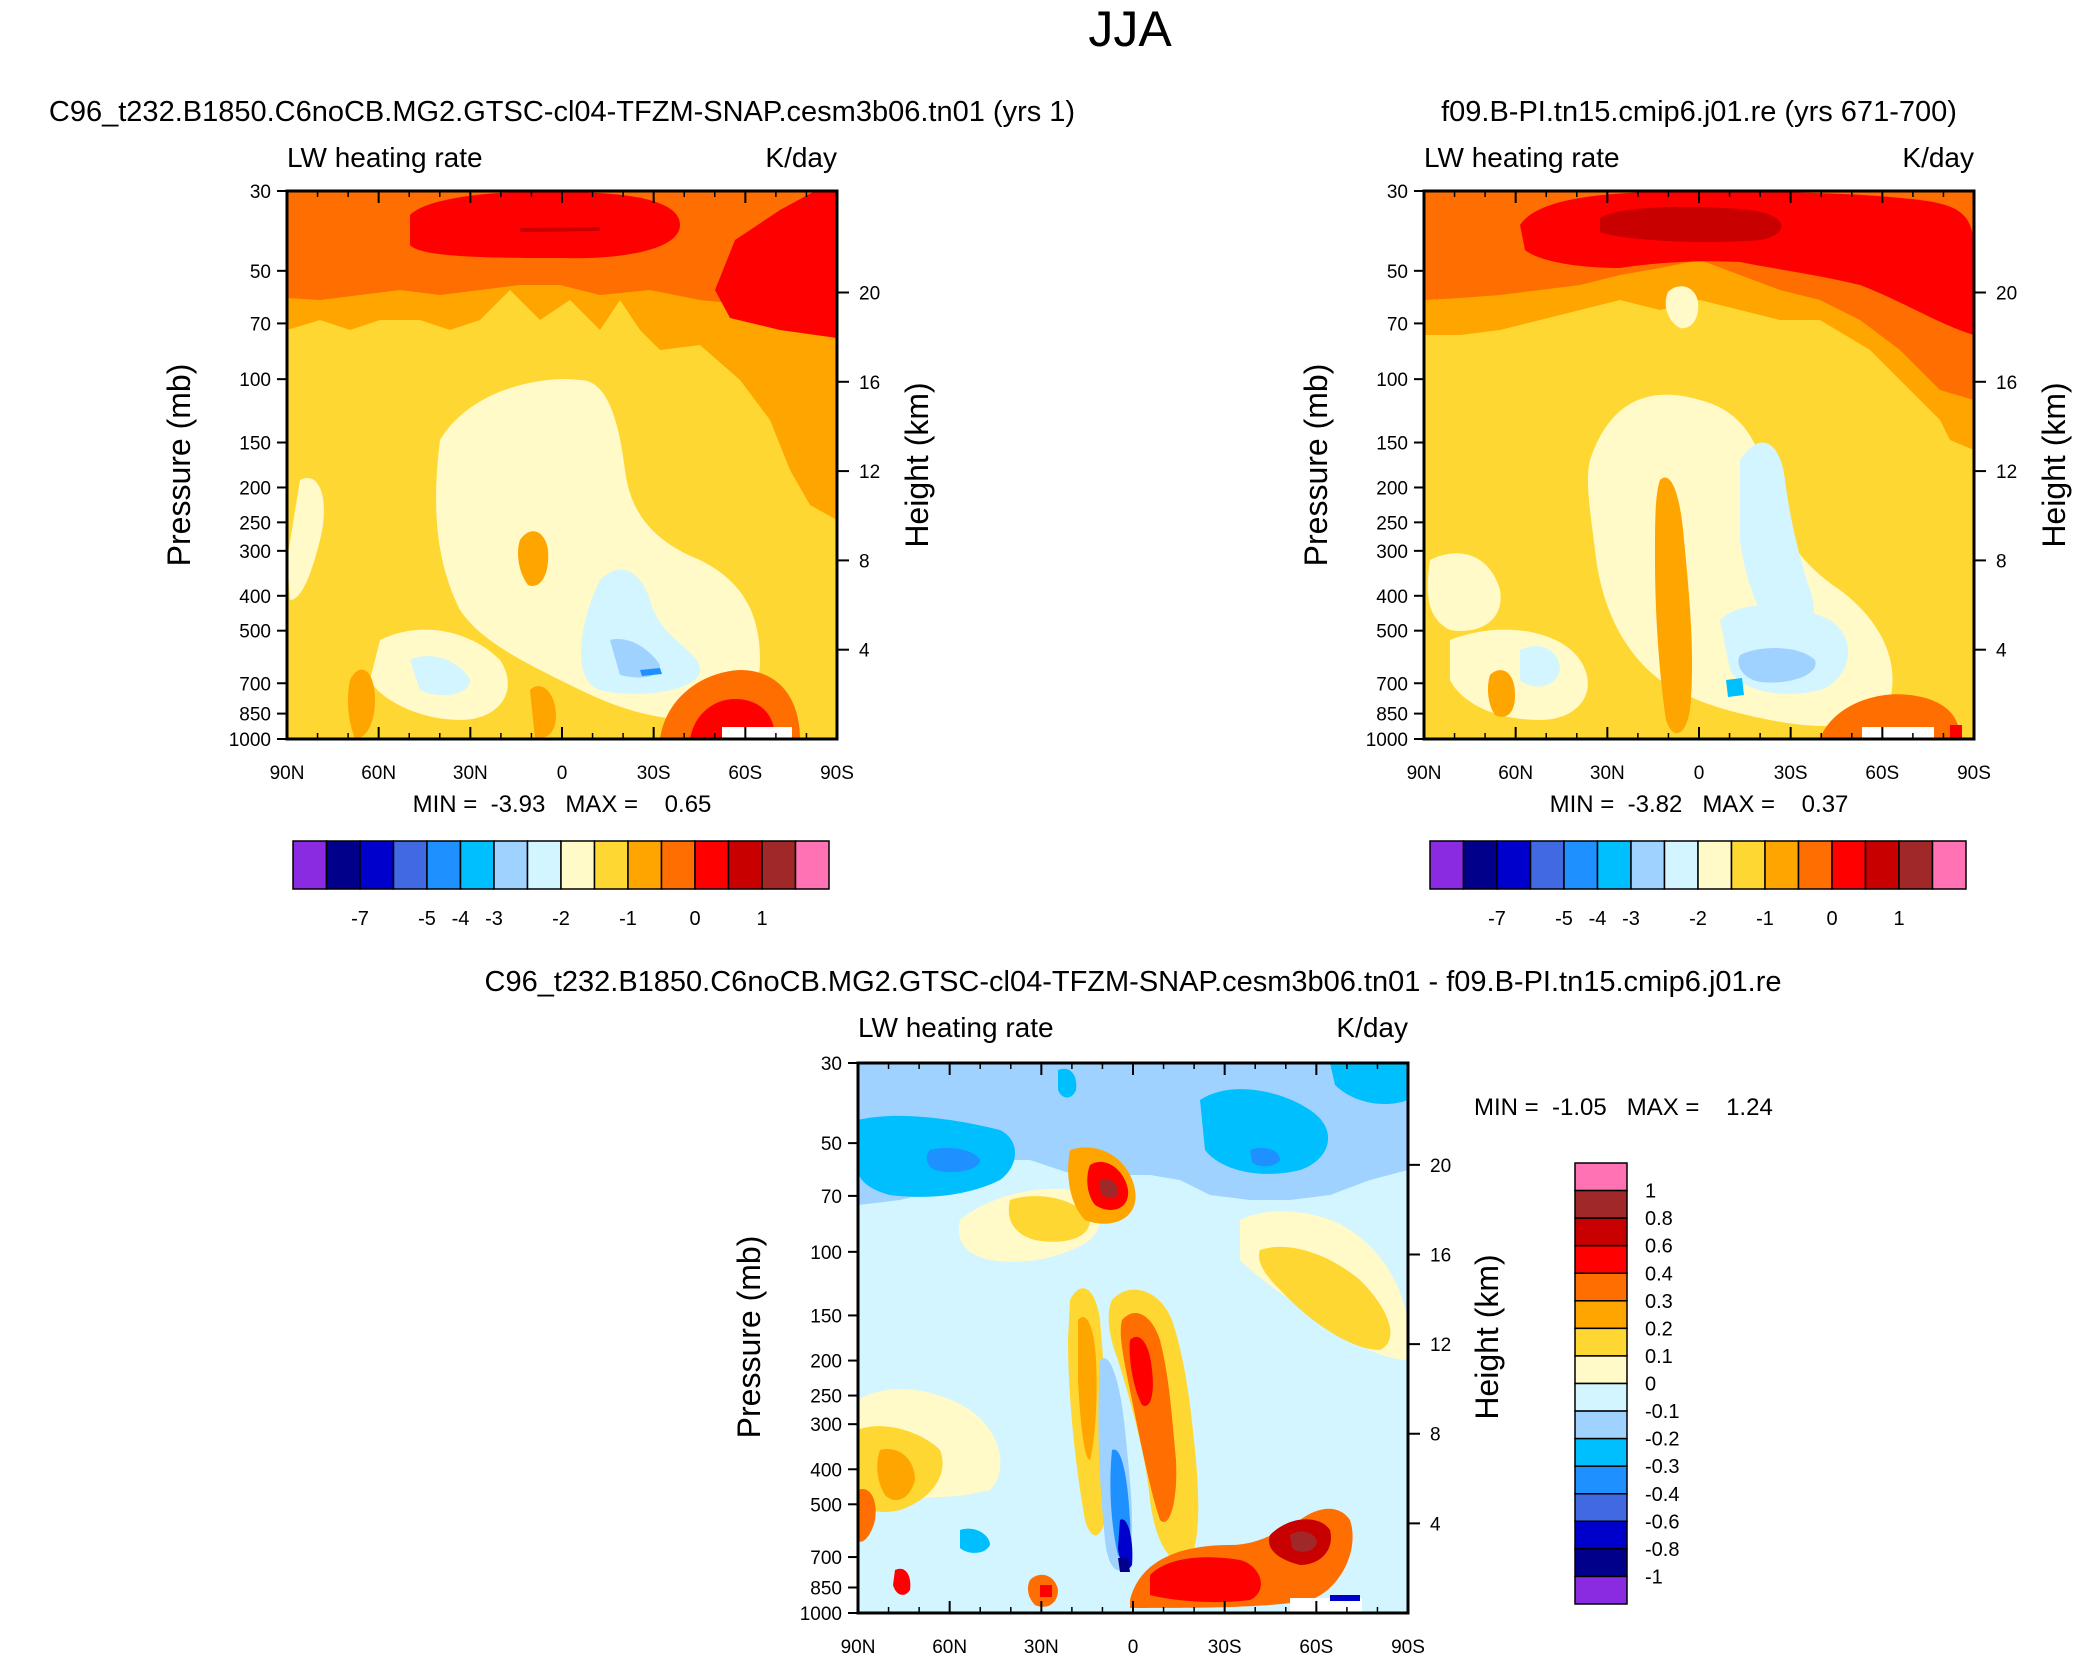  Describe the element at coordinates (1662, 1550) in the screenshot. I see `legend-label: -0.8` at that location.